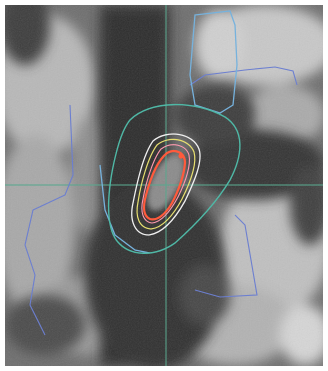 Image resolution: width=328 pixels, height=371 pixels. Describe the element at coordinates (181, 156) in the screenshot. I see `target-point` at that location.